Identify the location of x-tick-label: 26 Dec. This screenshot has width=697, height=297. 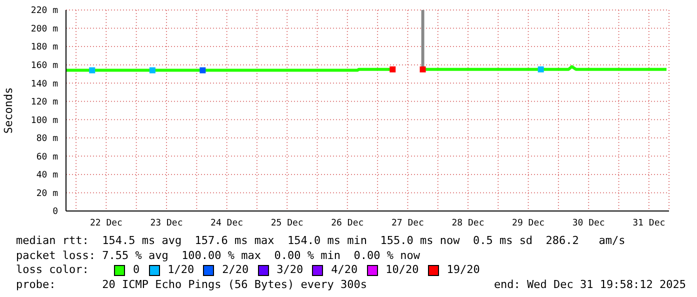
(347, 223).